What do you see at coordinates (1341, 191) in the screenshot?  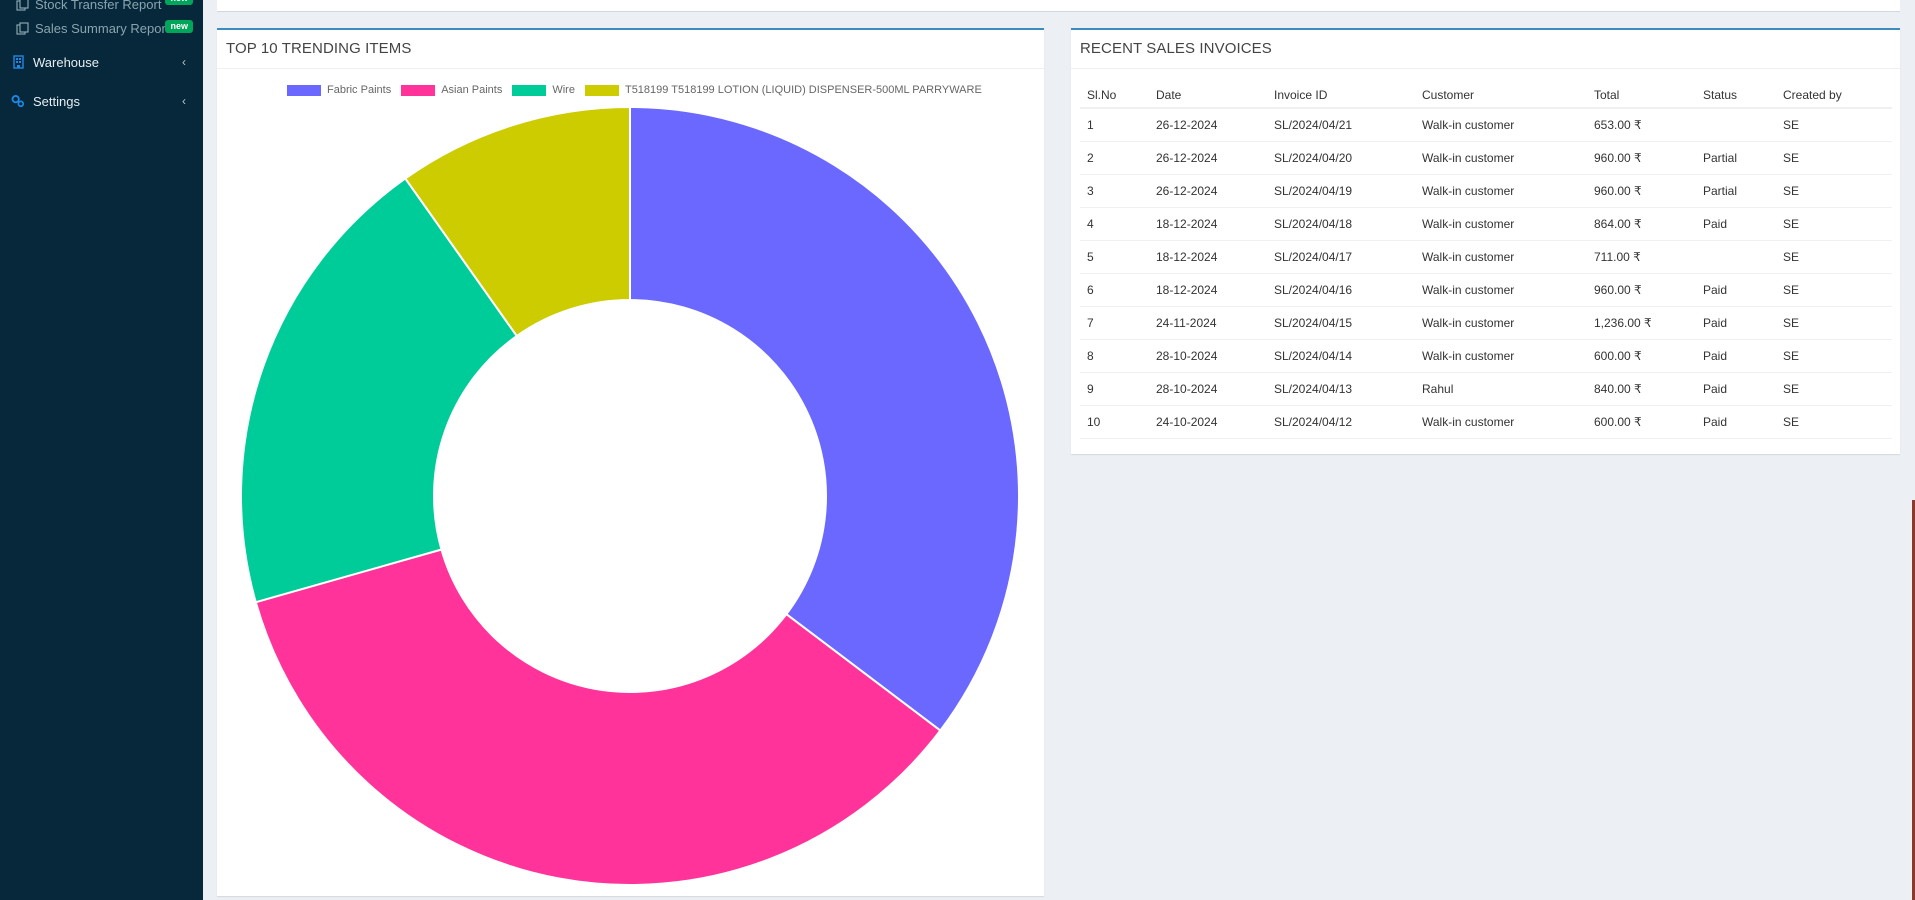 I see `table-cell: SL/2024/04/19` at bounding box center [1341, 191].